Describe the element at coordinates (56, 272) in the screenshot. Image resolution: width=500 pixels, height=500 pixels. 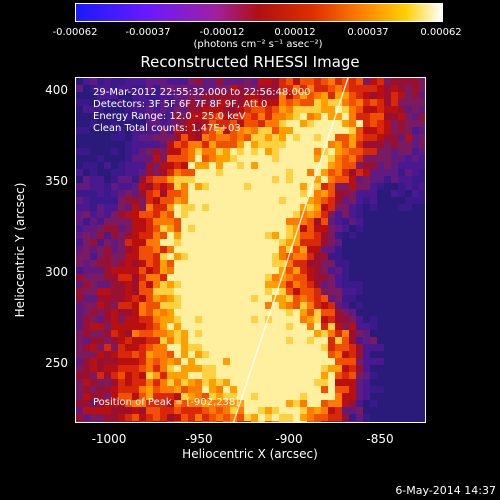
I see `y-tick-label: 300` at that location.